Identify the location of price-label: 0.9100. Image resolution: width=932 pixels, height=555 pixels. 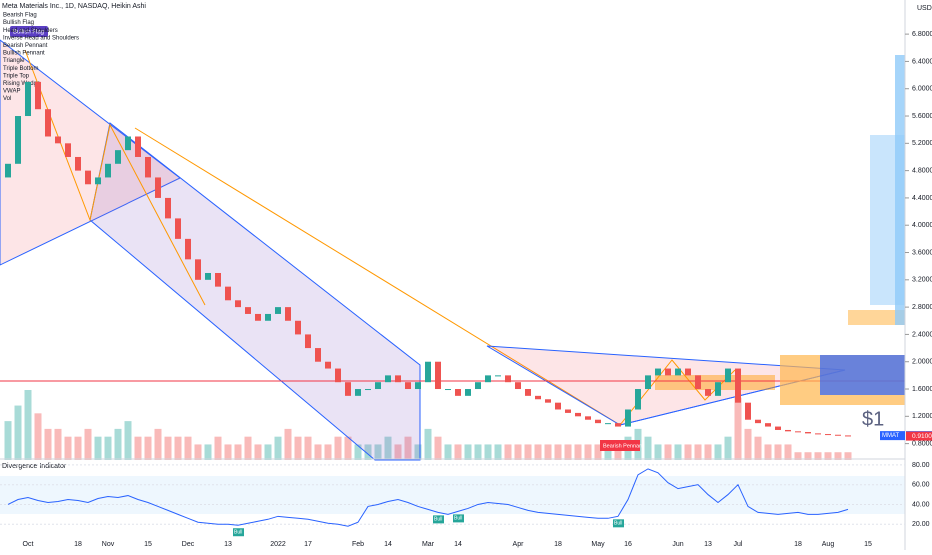
(922, 436).